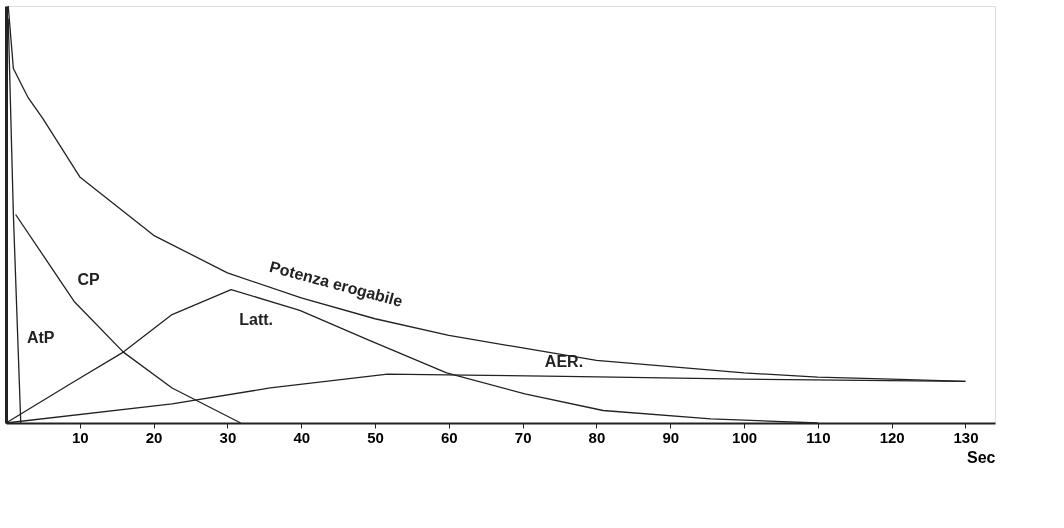 This screenshot has height=528, width=1064. I want to click on series-label: AER., so click(564, 362).